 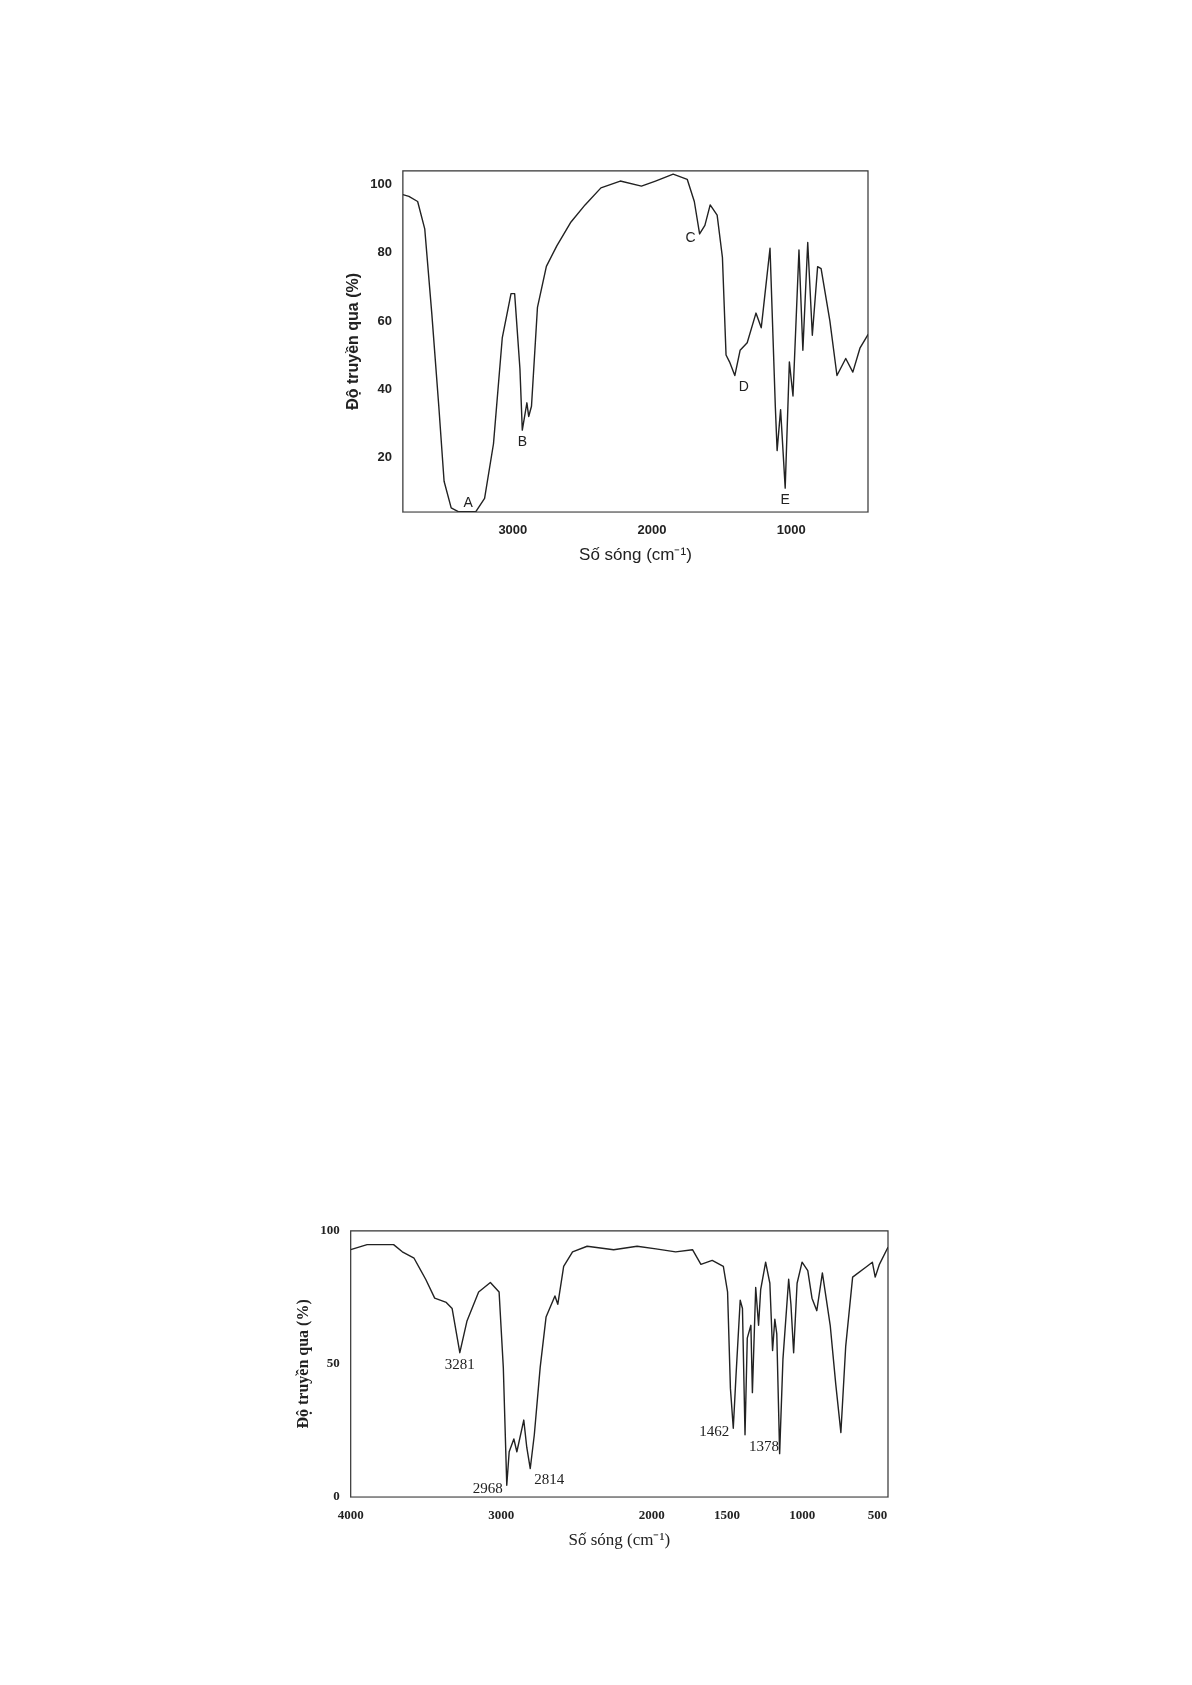 I want to click on annotation: 3281, so click(x=459, y=1363).